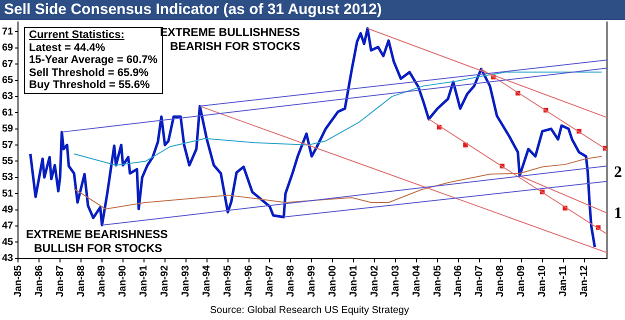  Describe the element at coordinates (235, 47) in the screenshot. I see `annotation: BEARISH FOR STOCKS` at that location.